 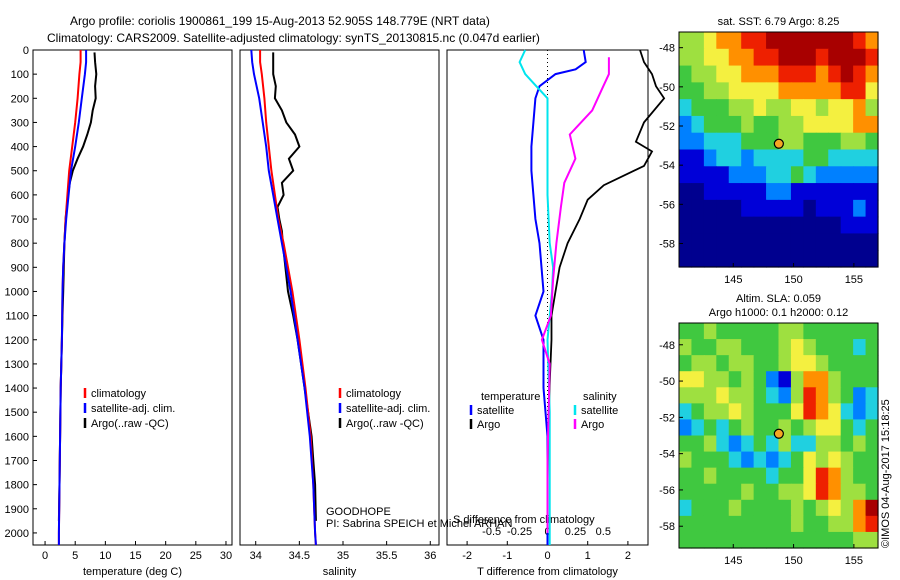 I want to click on salinity-diff-tick-label: 0.25, so click(x=575, y=532).